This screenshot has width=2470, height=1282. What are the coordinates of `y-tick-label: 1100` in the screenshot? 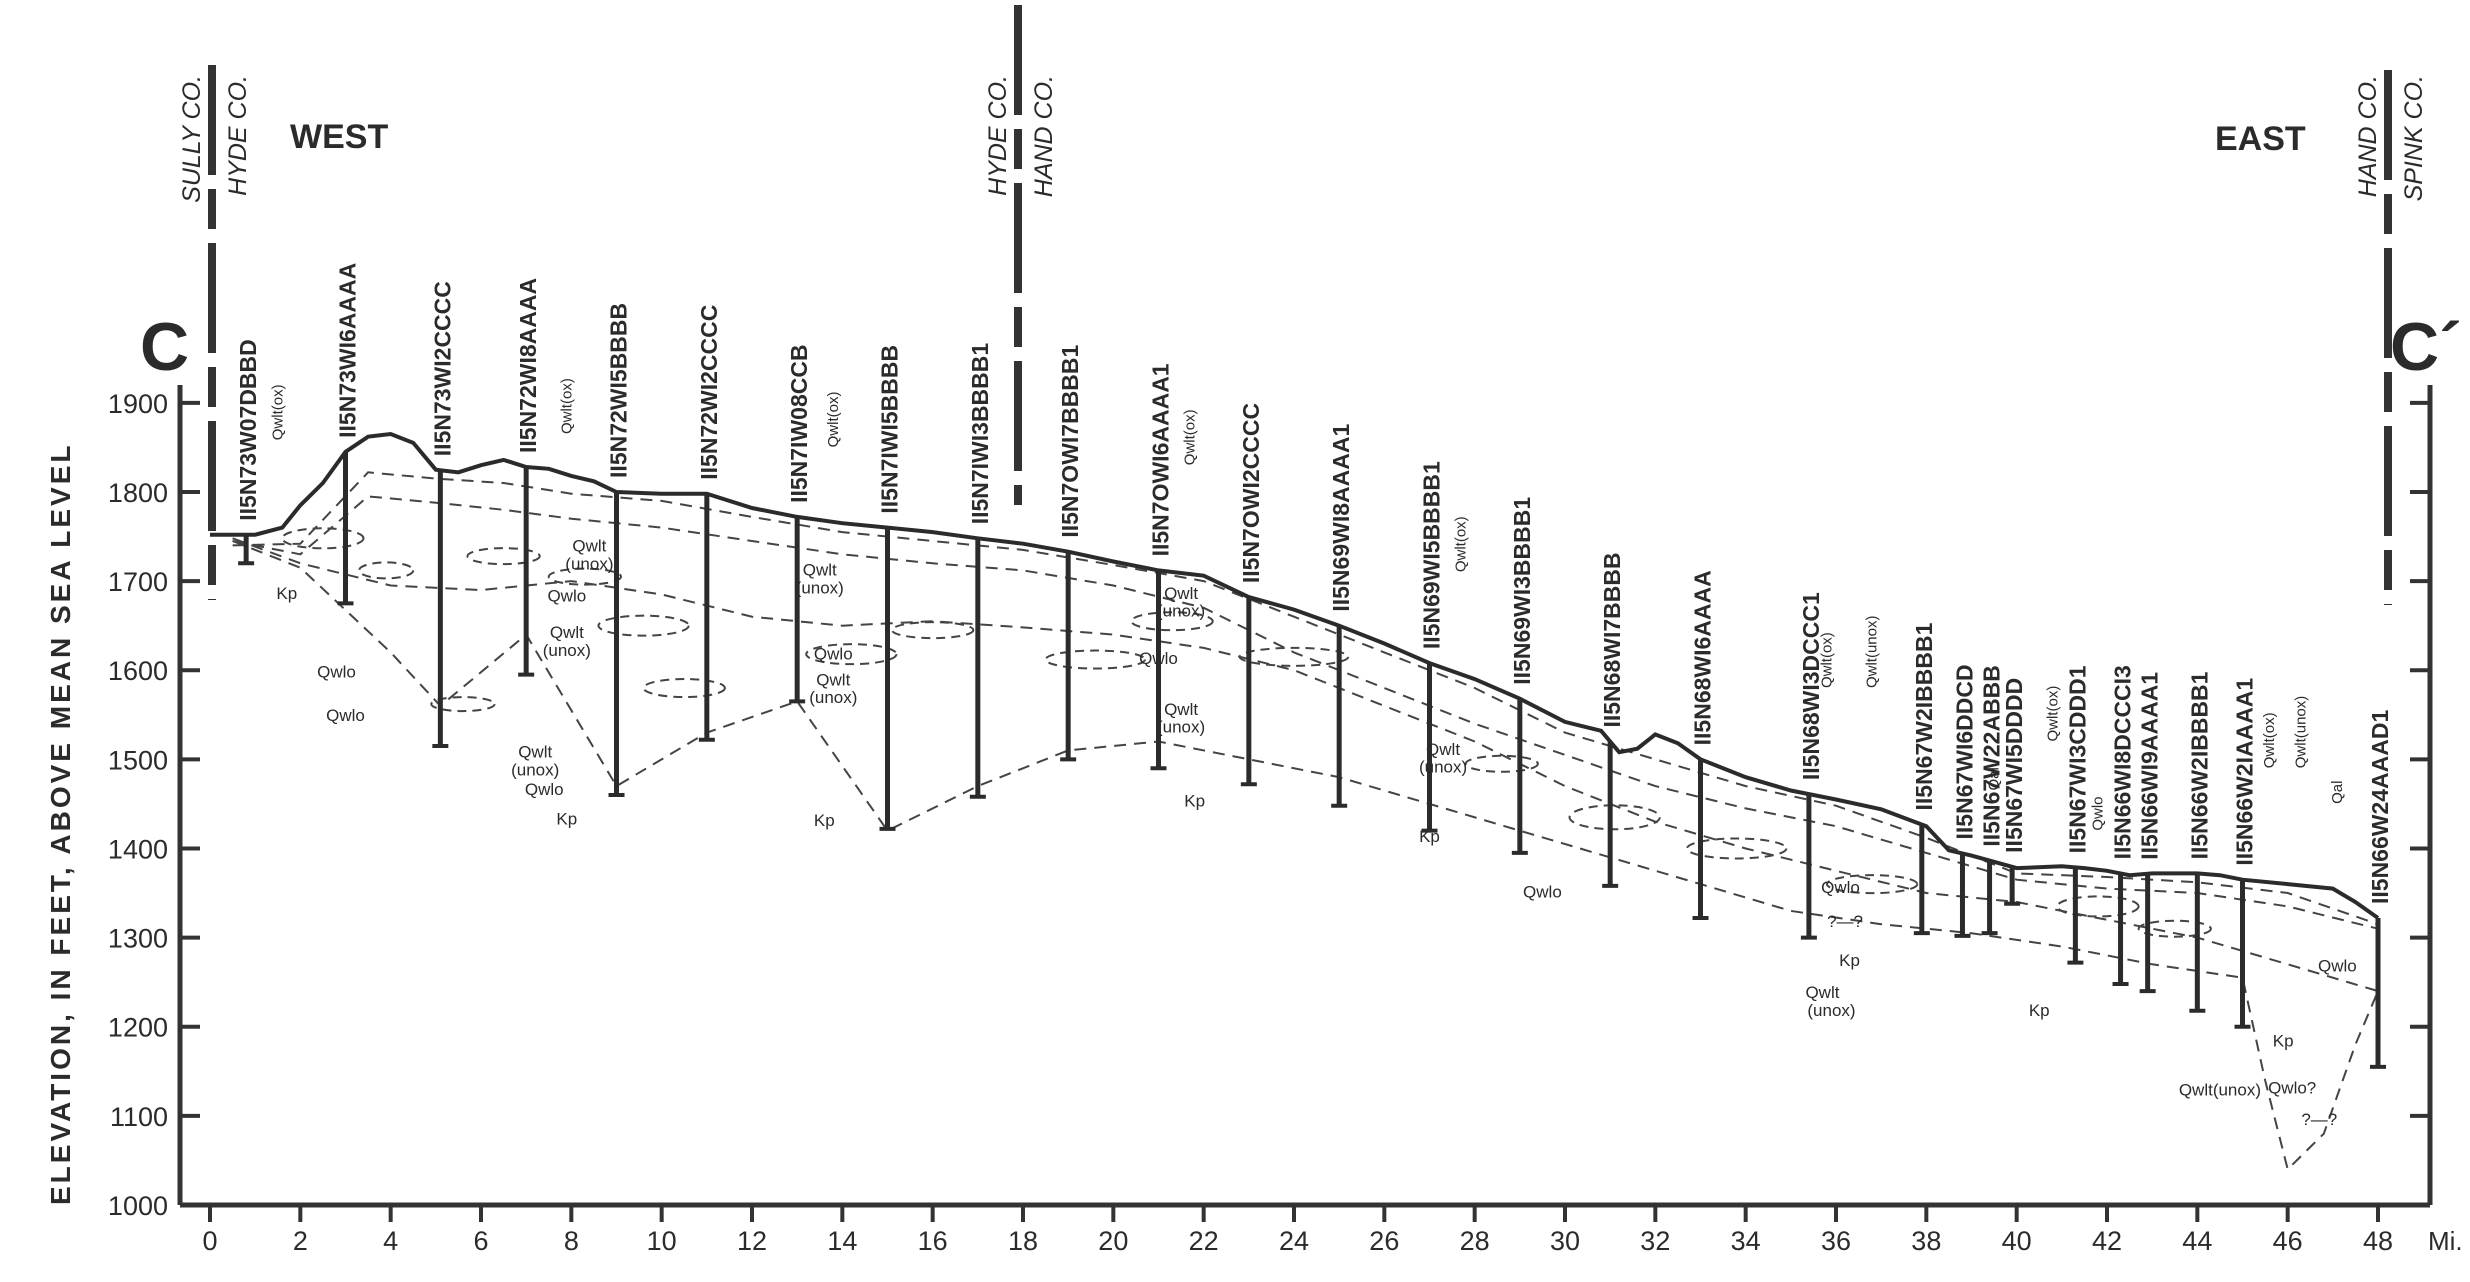 It's located at (139, 1117).